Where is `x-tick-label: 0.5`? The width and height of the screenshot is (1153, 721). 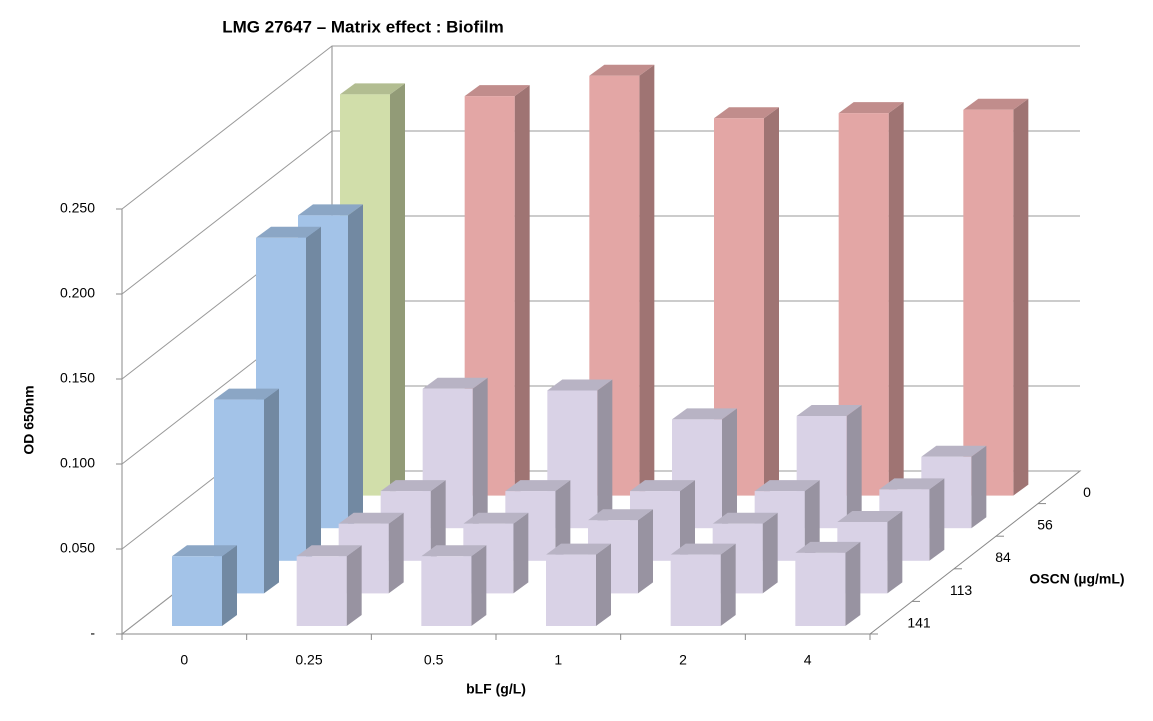
x-tick-label: 0.5 is located at coordinates (434, 660).